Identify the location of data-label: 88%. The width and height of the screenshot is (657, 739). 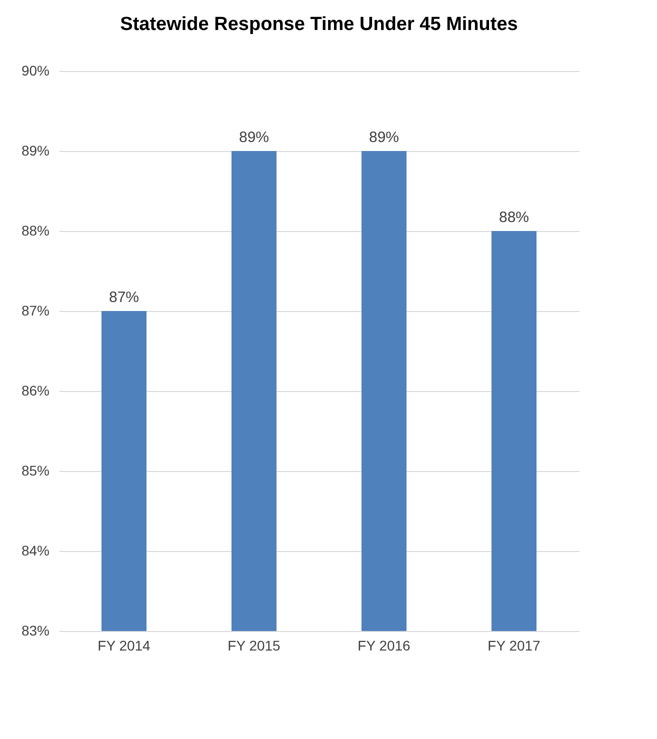
(514, 217).